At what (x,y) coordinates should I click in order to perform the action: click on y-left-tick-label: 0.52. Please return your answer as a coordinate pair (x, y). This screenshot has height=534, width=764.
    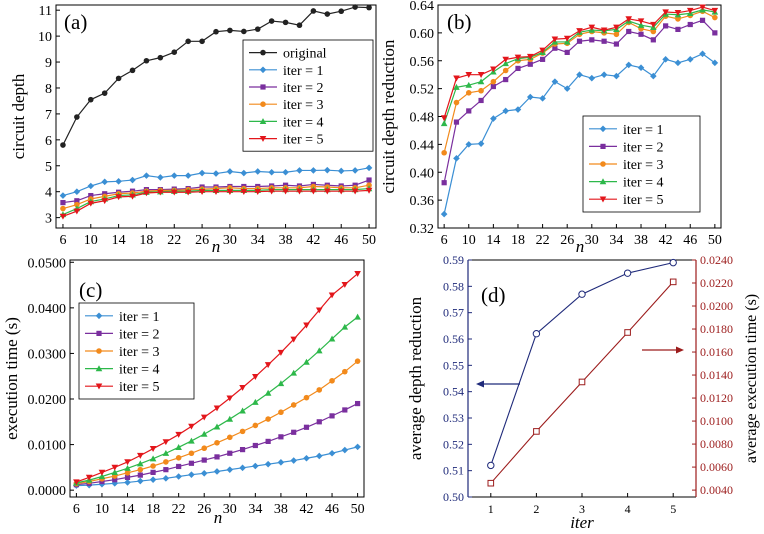
    Looking at the image, I should click on (453, 444).